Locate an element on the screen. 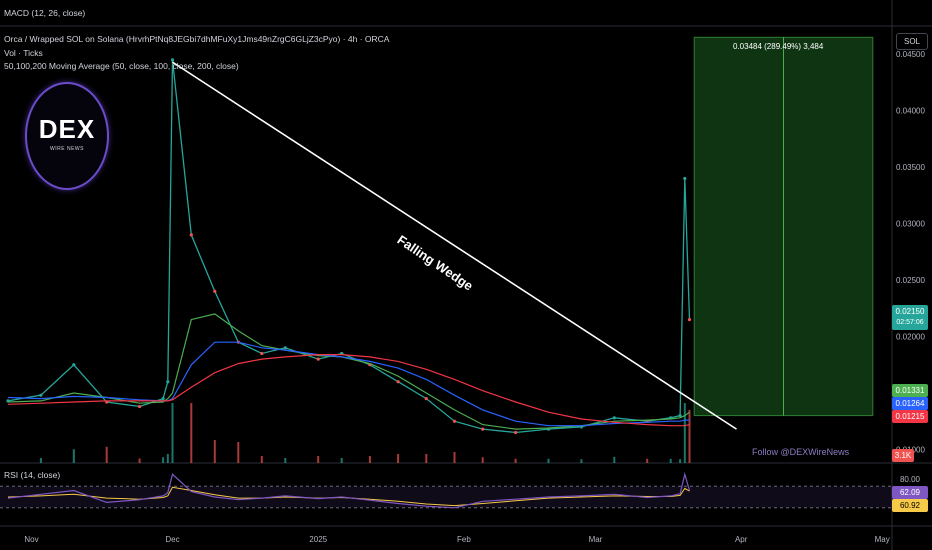 The width and height of the screenshot is (932, 550). rsi-band is located at coordinates (446, 497).